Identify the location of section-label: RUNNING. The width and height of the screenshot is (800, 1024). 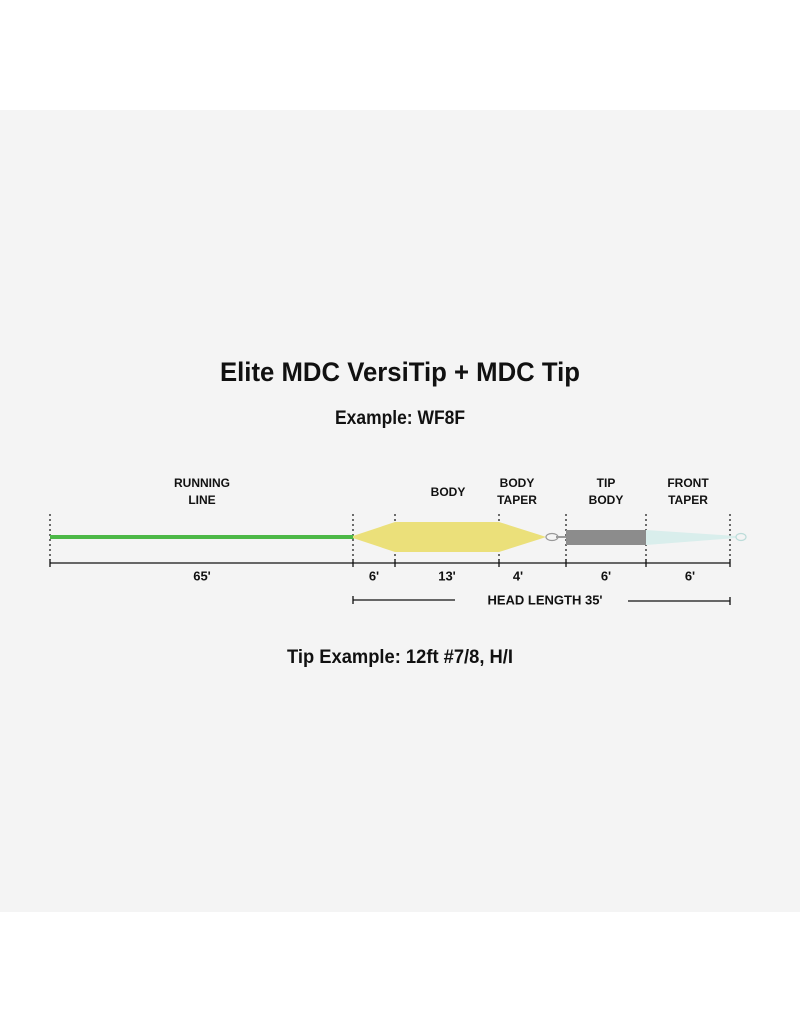
(202, 483).